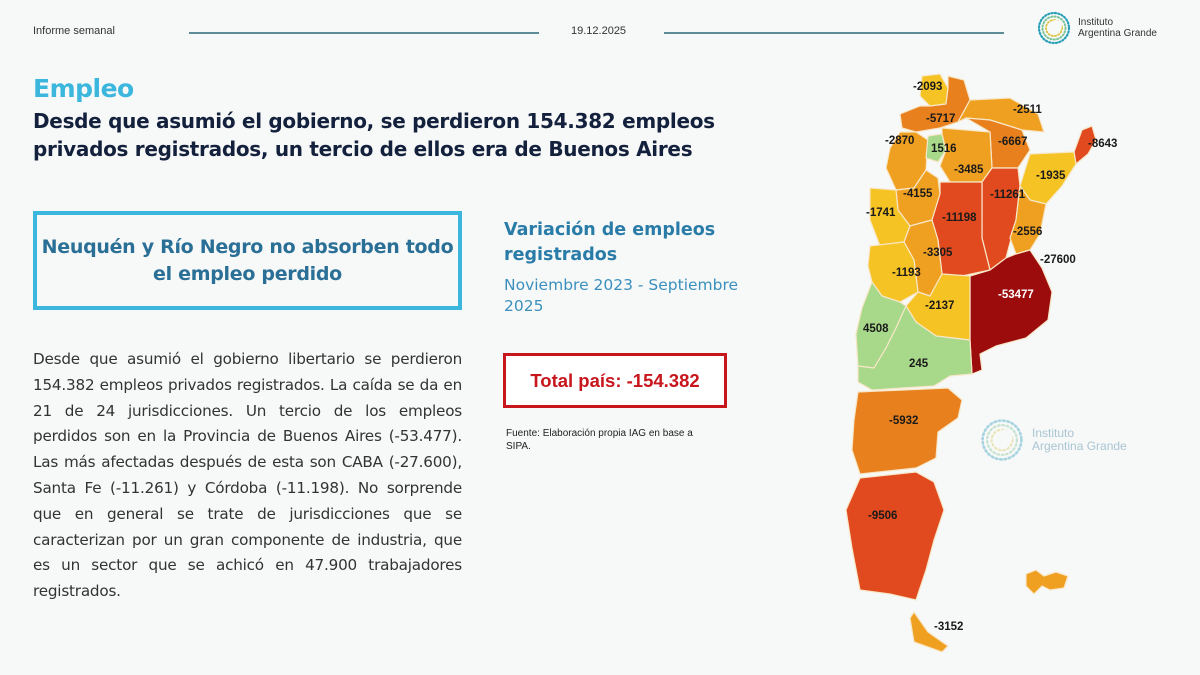 The height and width of the screenshot is (675, 1200). I want to click on value-mendoza: -1193, so click(906, 273).